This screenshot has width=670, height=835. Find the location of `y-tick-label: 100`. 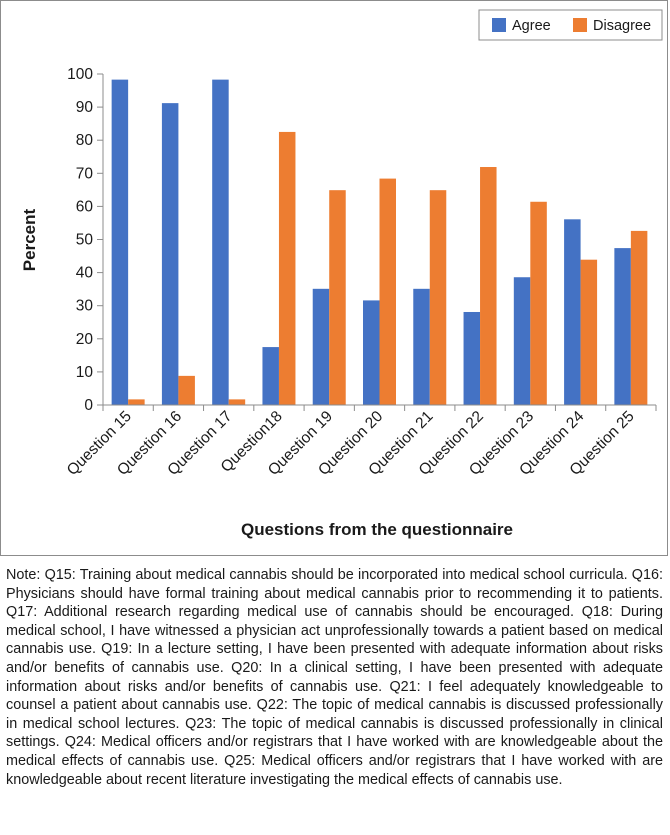

y-tick-label: 100 is located at coordinates (80, 74).